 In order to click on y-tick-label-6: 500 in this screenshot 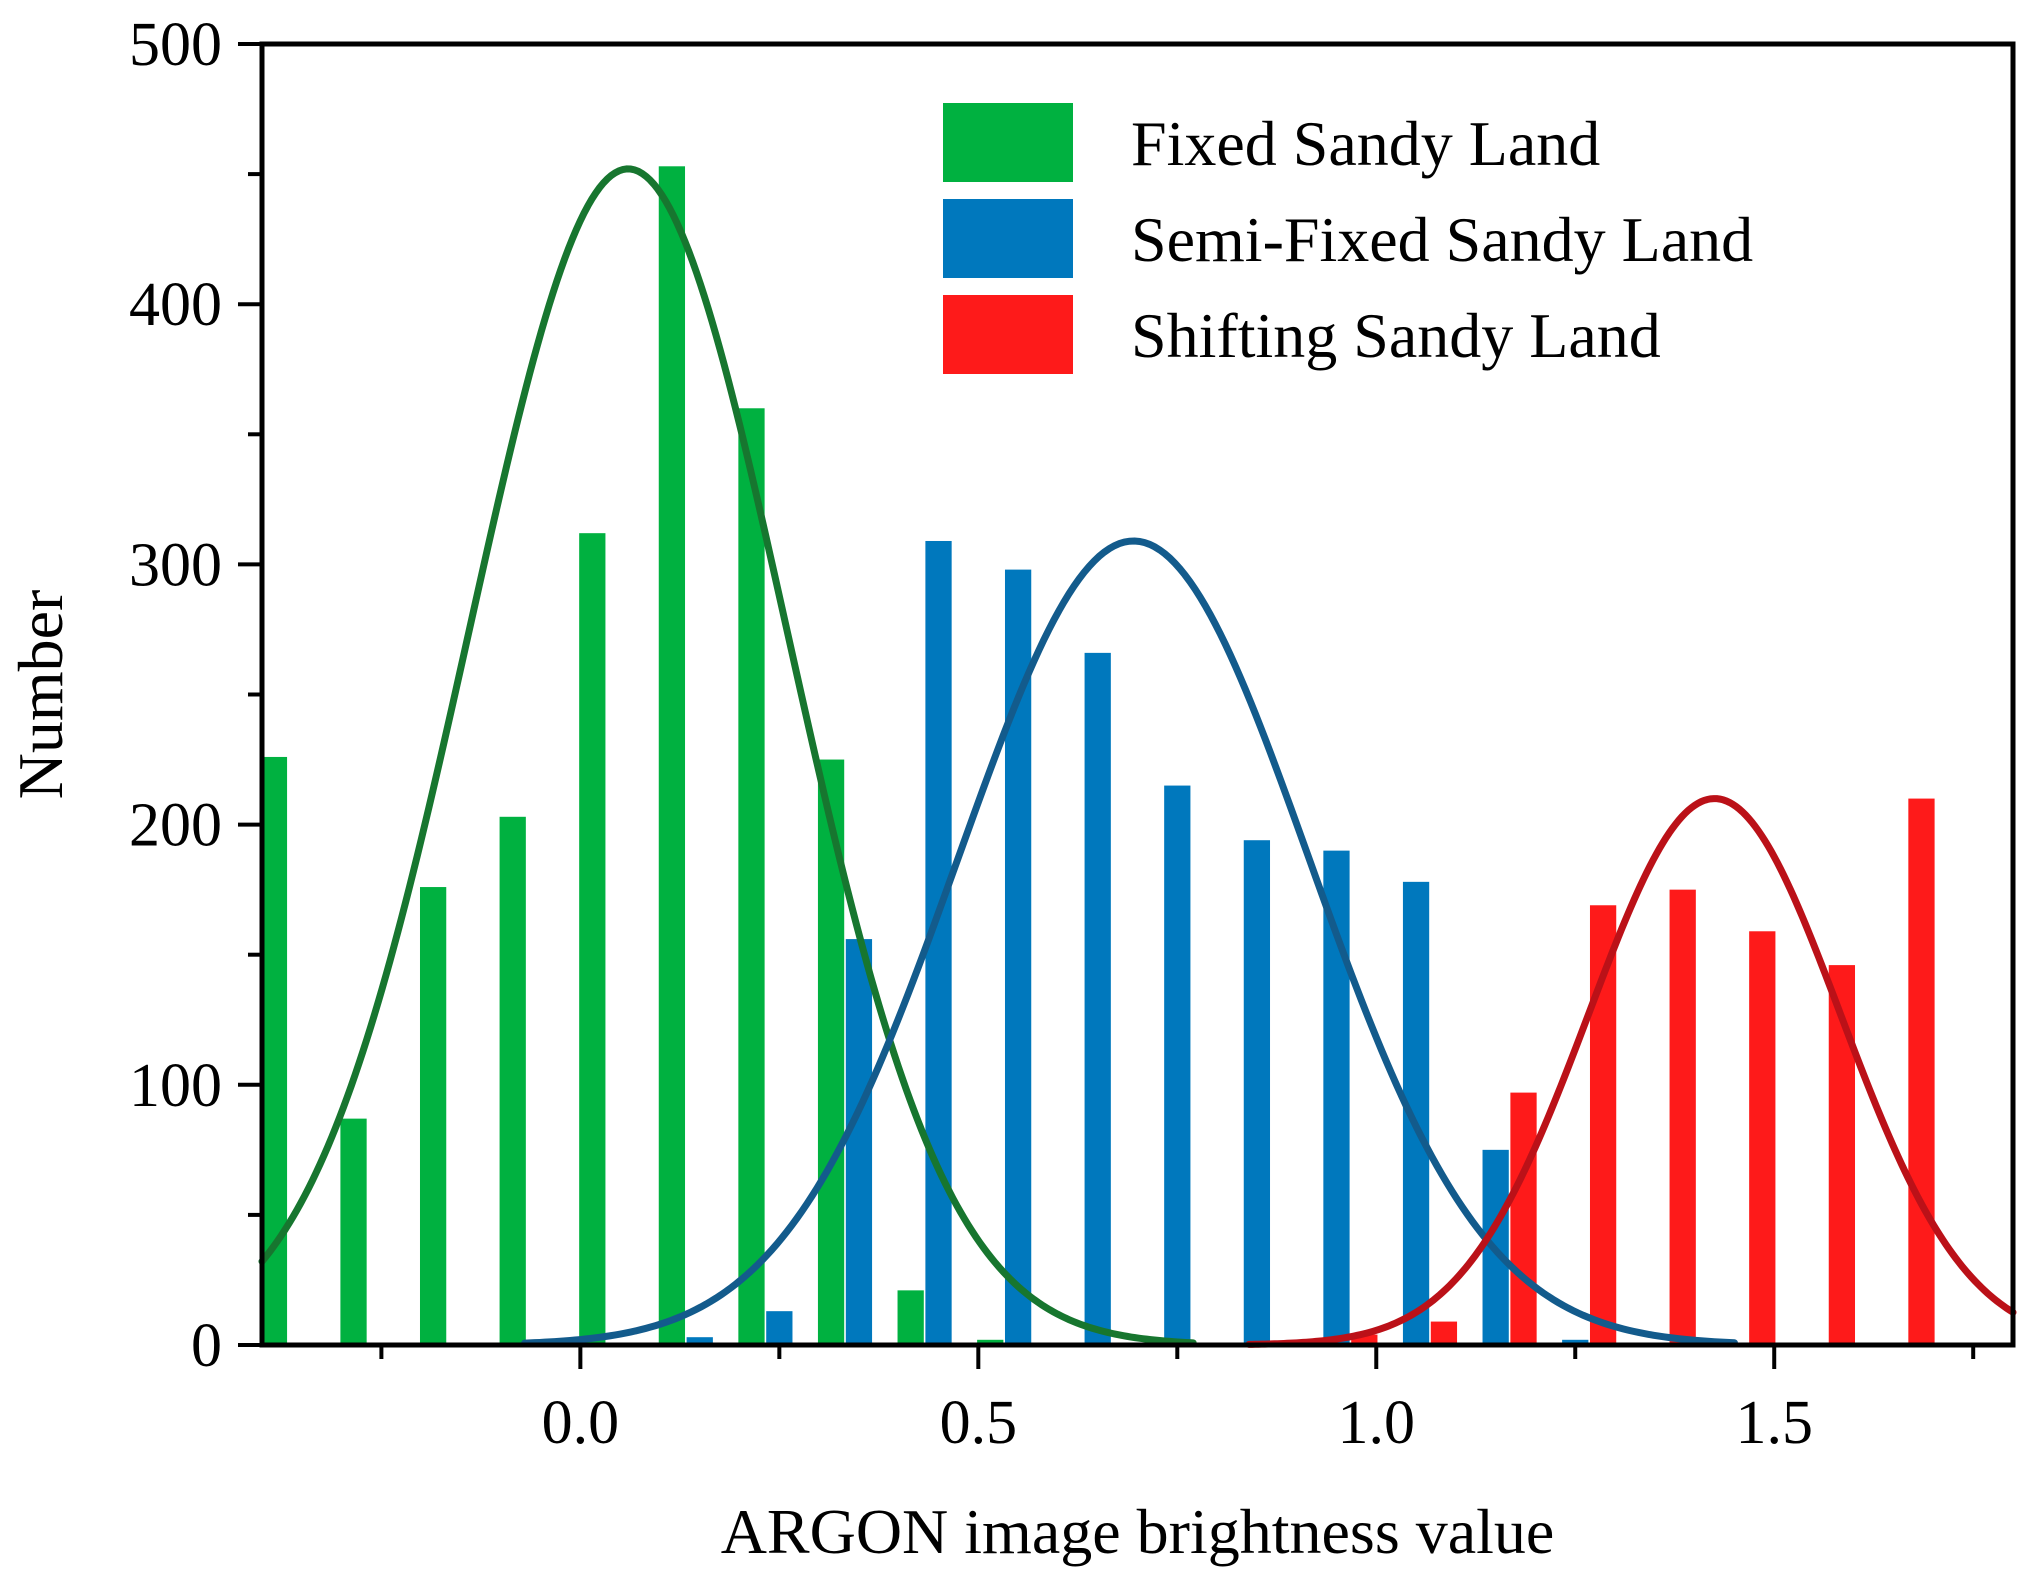, I will do `click(175, 45)`.